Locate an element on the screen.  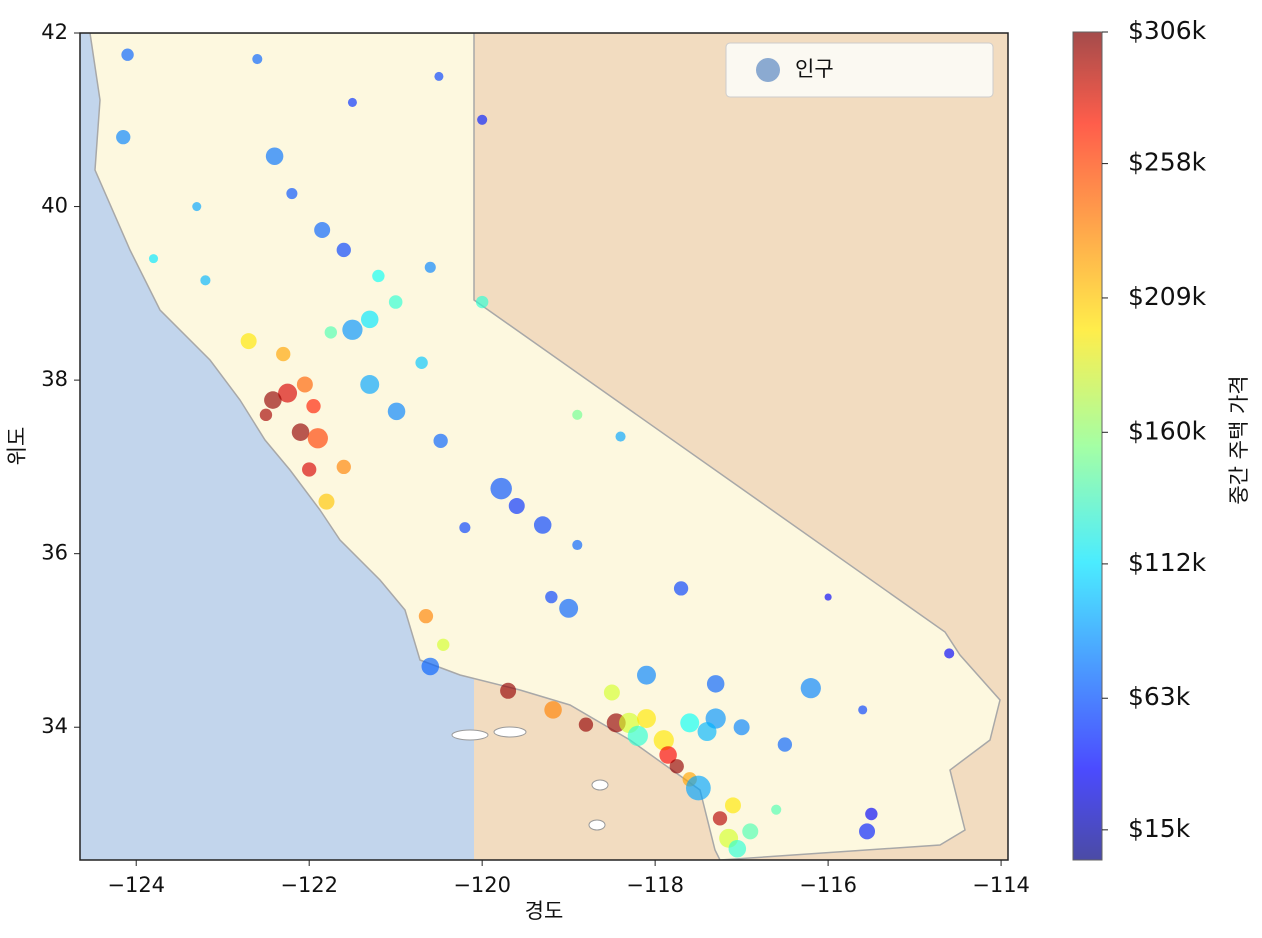
x-tick-label: −118 is located at coordinates (655, 885).